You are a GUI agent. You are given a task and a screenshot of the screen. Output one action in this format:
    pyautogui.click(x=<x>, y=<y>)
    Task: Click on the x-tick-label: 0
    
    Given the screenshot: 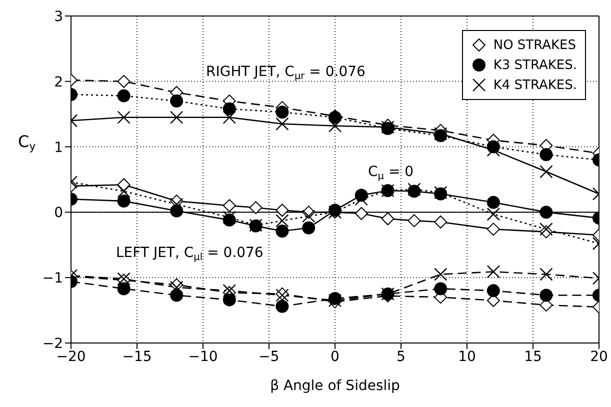 What is the action you would take?
    pyautogui.click(x=335, y=356)
    